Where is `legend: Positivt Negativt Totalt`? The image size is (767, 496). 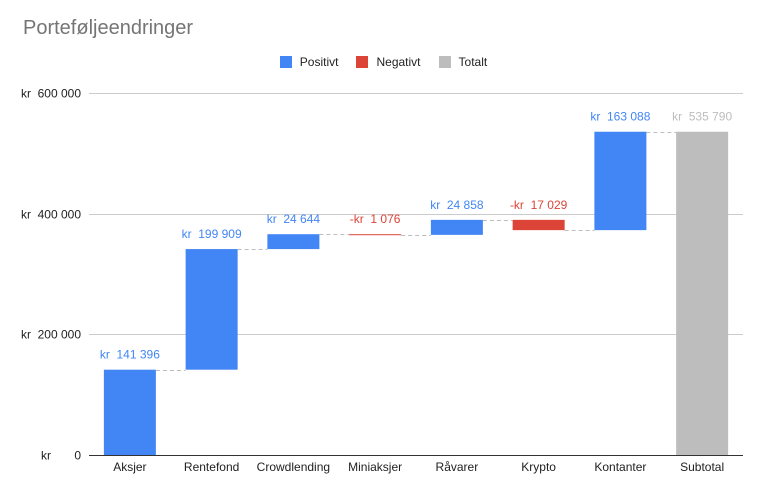
legend: Positivt Negativt Totalt is located at coordinates (383, 62).